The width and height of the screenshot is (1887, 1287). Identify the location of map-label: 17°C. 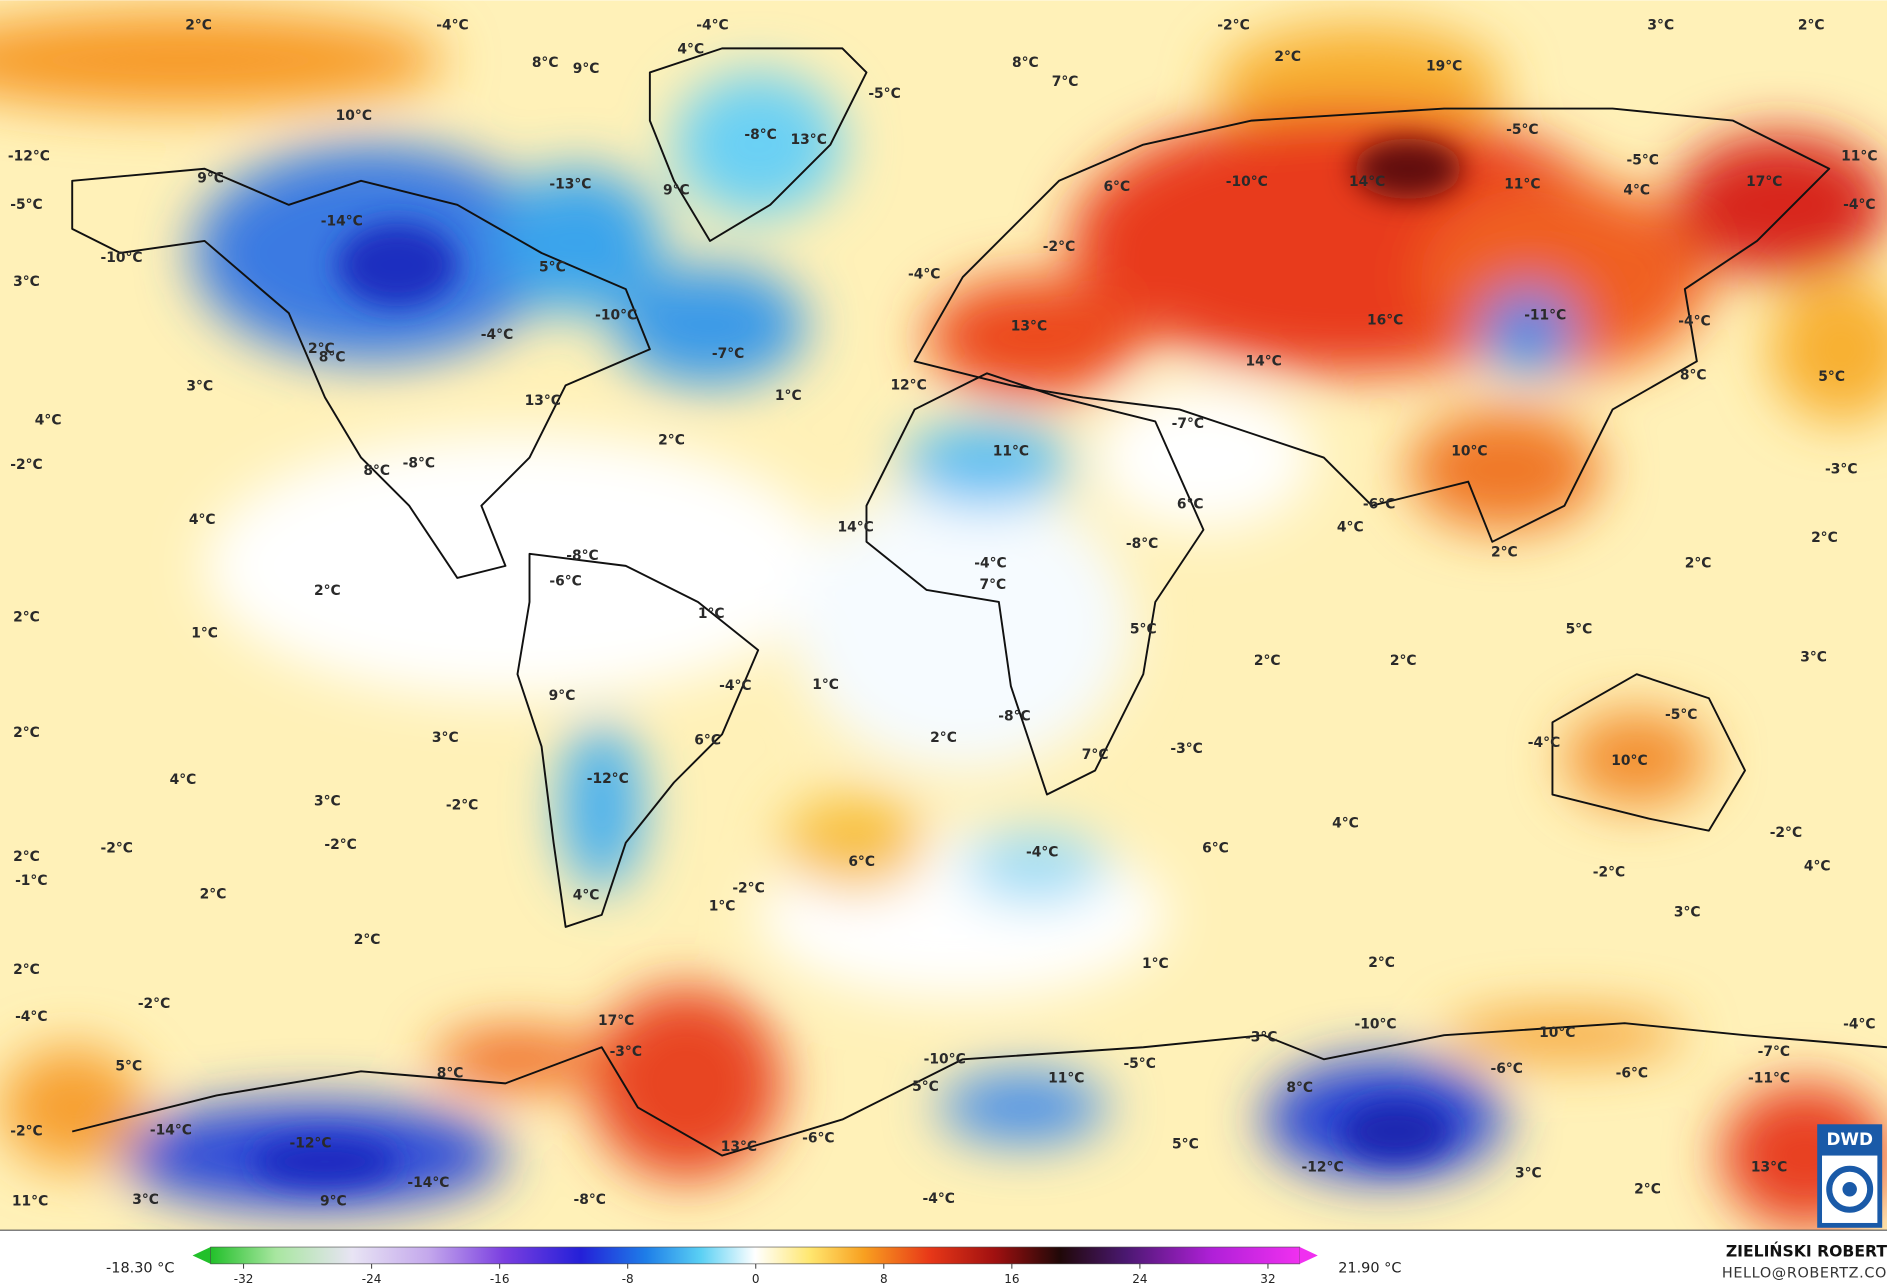
(616, 1021).